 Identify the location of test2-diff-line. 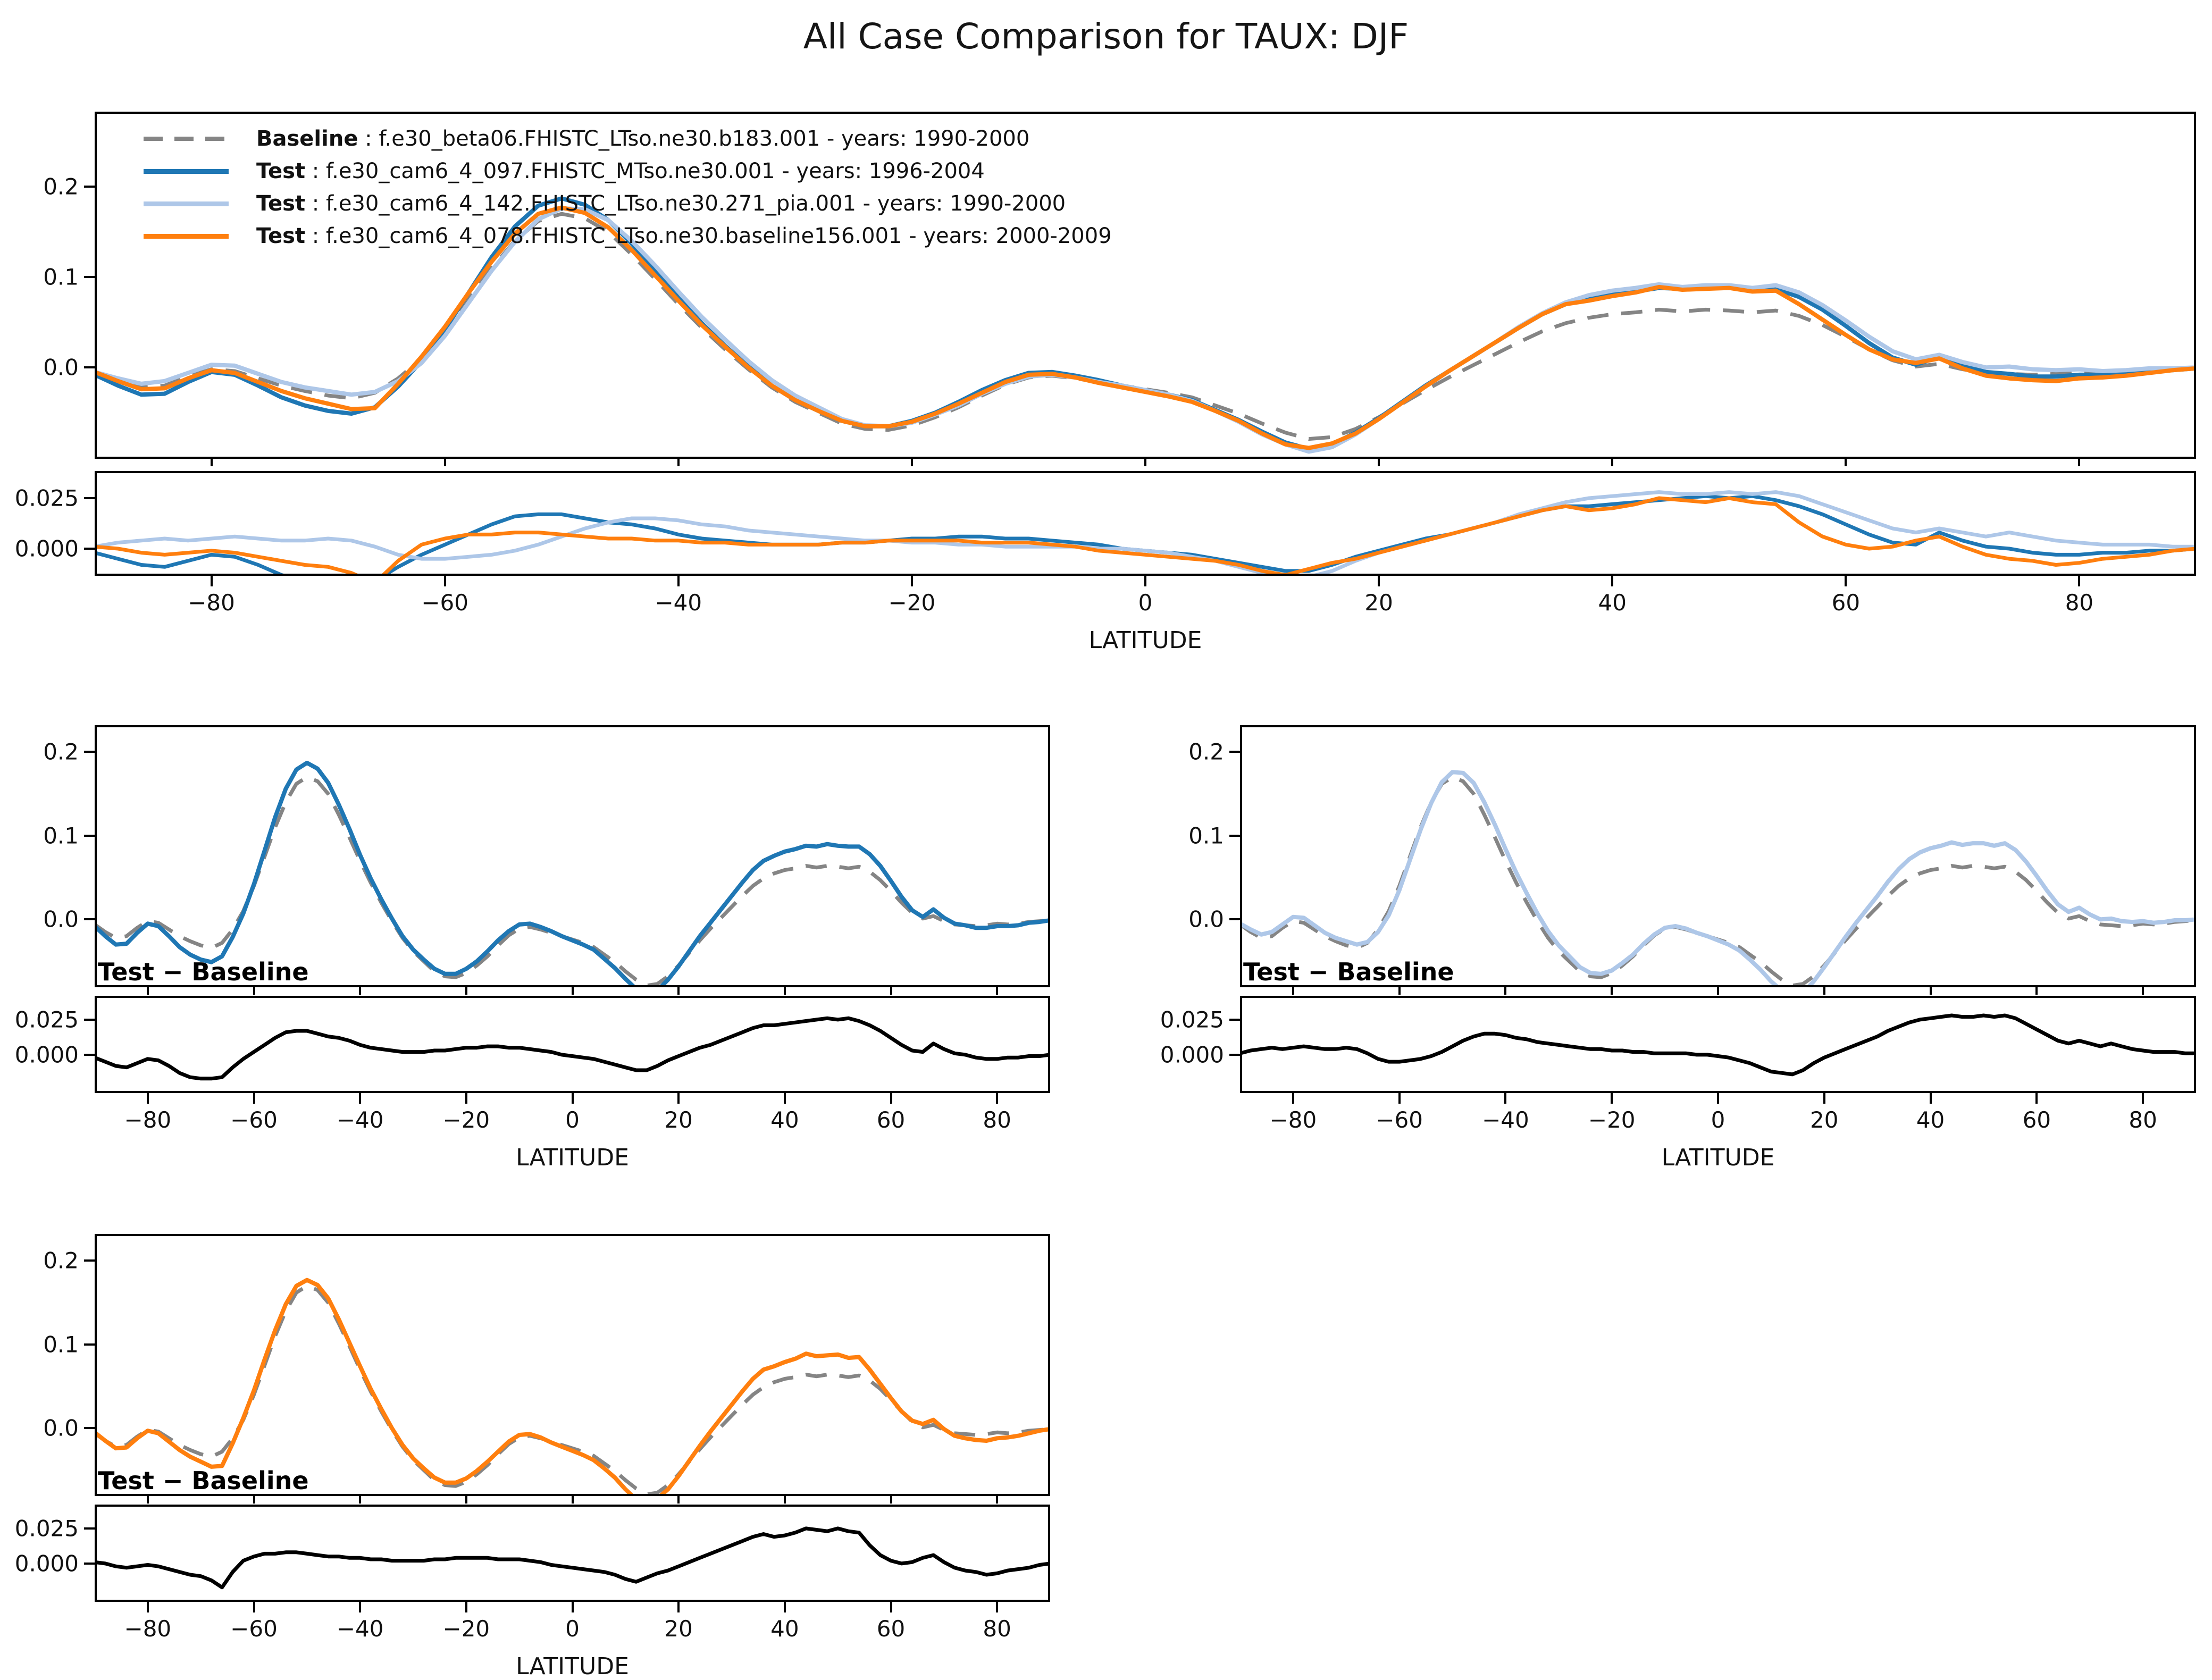
(1718, 1045).